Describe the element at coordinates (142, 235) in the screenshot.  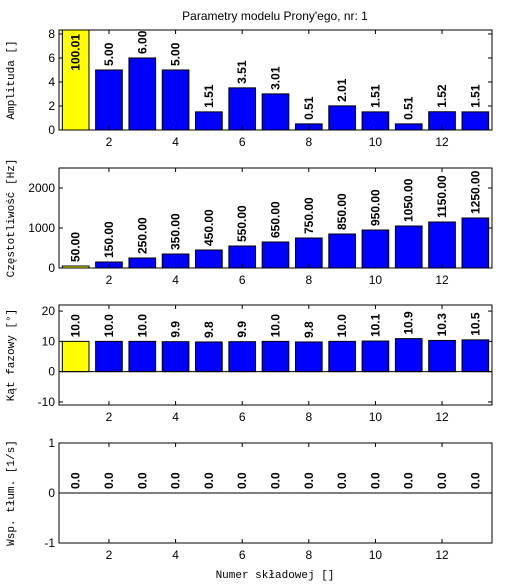
I see `value-label: 250.00` at that location.